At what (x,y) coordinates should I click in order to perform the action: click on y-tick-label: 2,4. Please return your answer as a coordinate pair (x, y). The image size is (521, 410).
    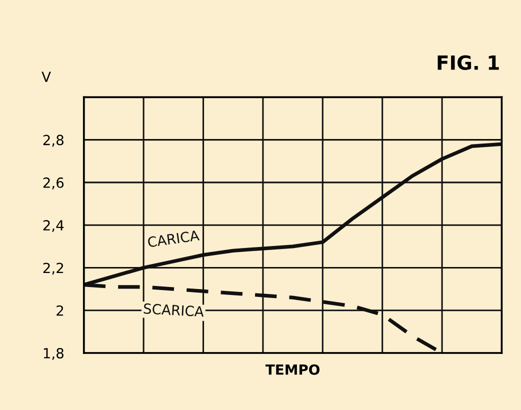
    Looking at the image, I should click on (53, 226).